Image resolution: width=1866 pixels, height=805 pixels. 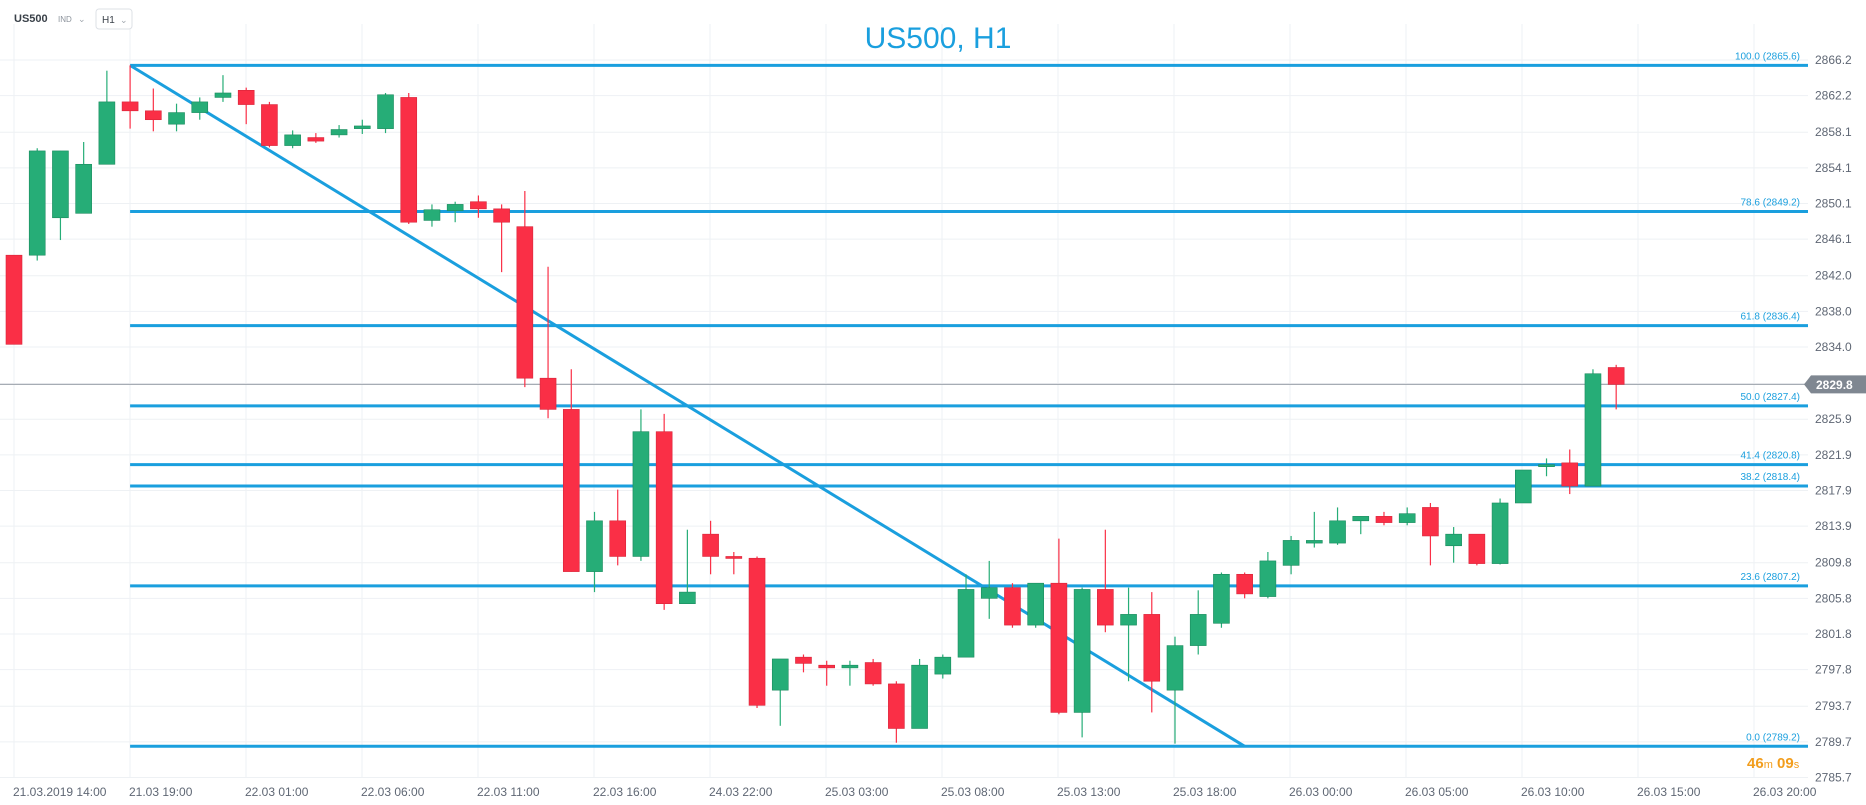 I want to click on x-tick-label: 22.03 11:00, so click(x=508, y=792).